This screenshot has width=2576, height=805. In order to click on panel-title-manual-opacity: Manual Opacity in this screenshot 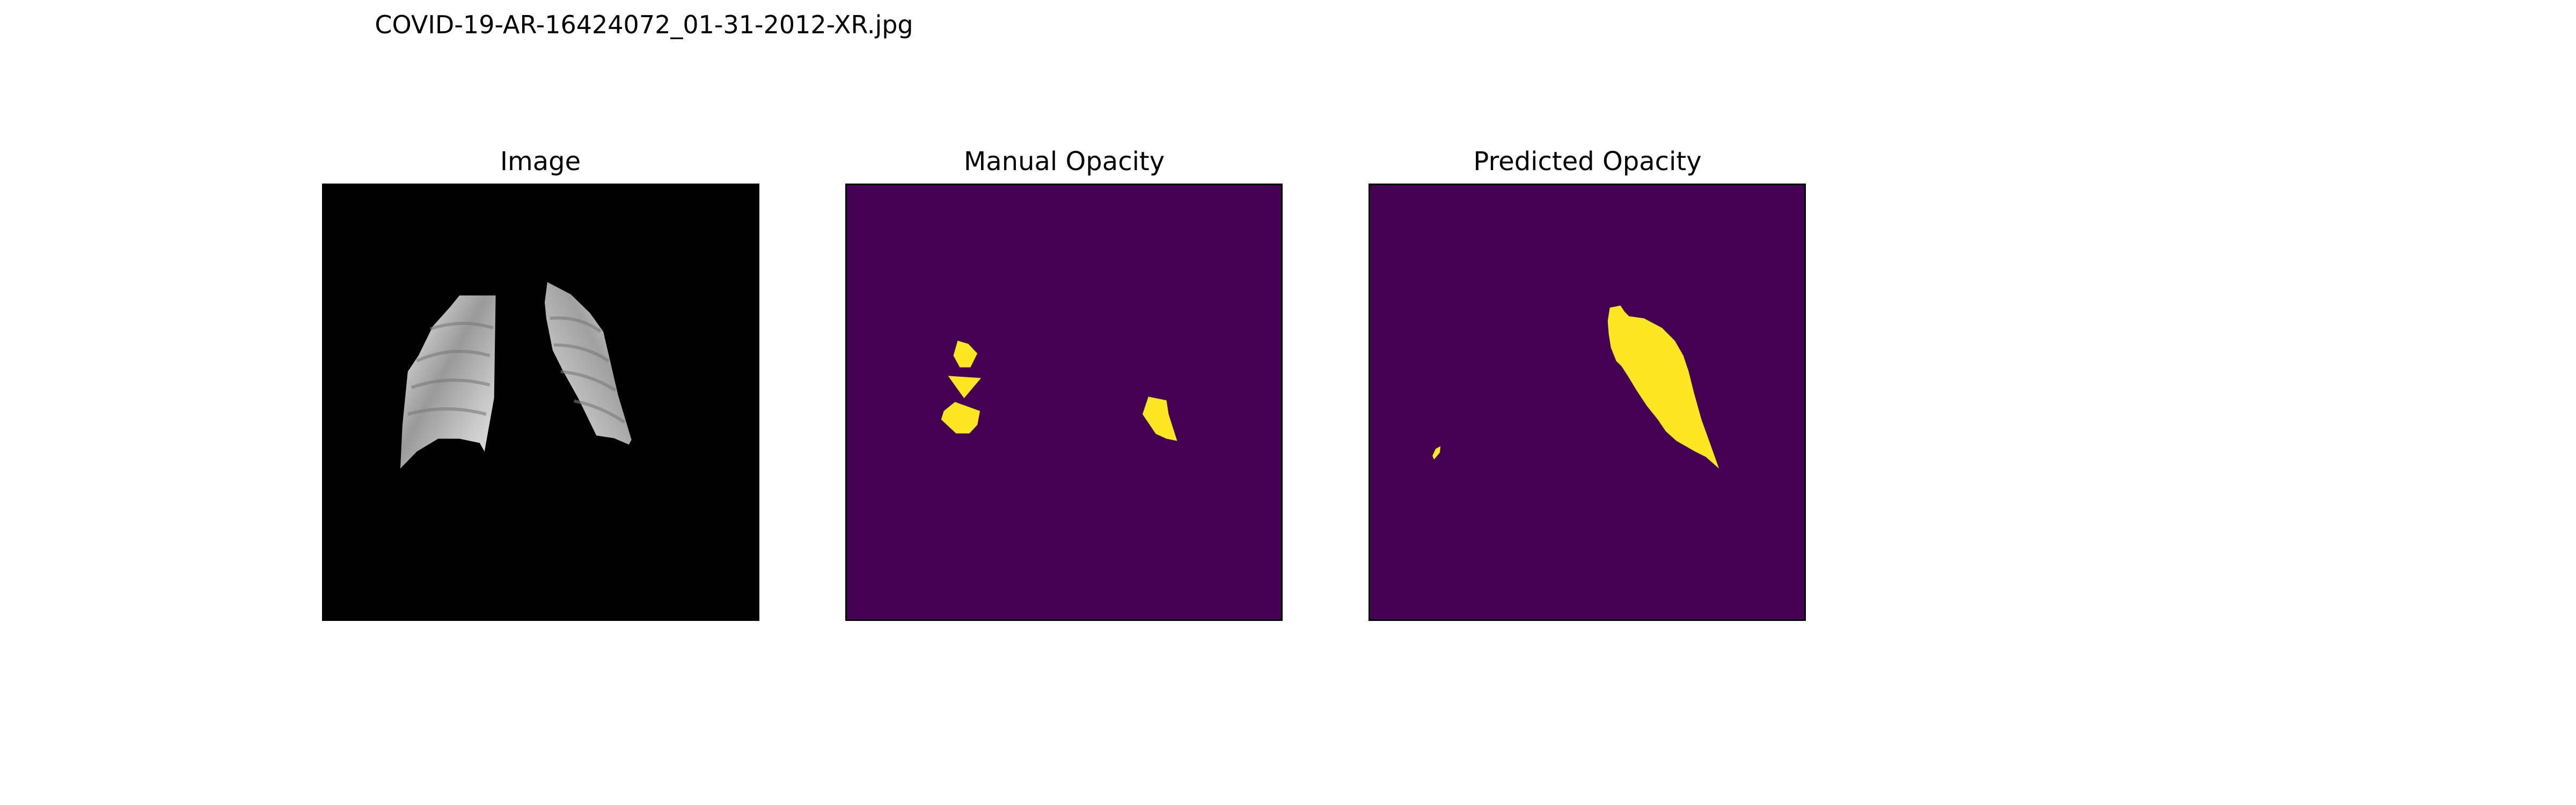, I will do `click(1064, 162)`.